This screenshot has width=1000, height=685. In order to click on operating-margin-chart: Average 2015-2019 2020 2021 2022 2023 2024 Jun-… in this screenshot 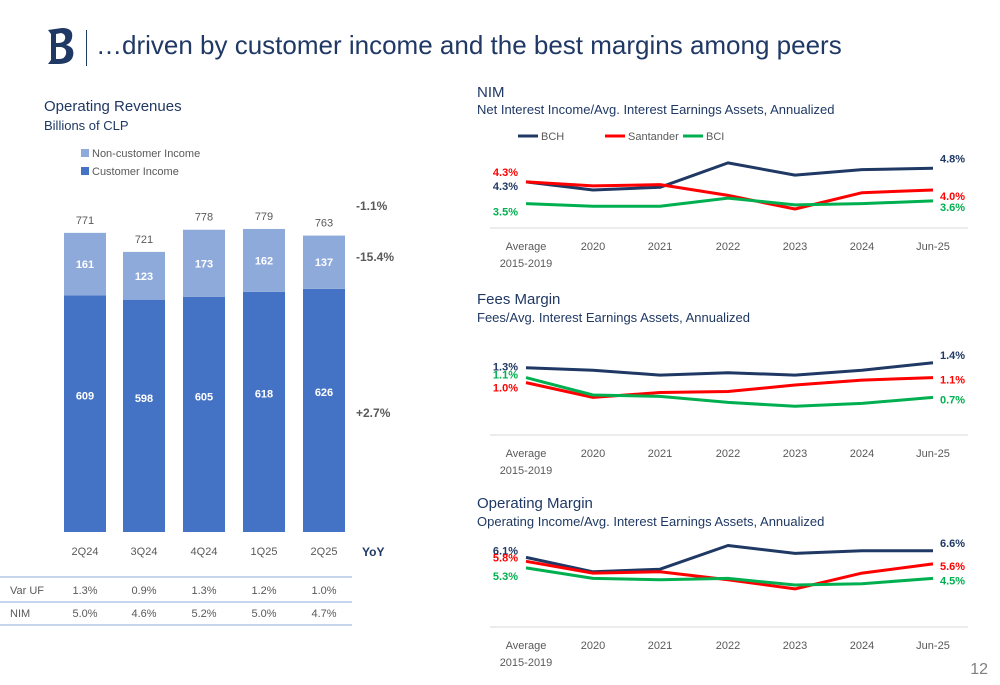, I will do `click(729, 603)`.